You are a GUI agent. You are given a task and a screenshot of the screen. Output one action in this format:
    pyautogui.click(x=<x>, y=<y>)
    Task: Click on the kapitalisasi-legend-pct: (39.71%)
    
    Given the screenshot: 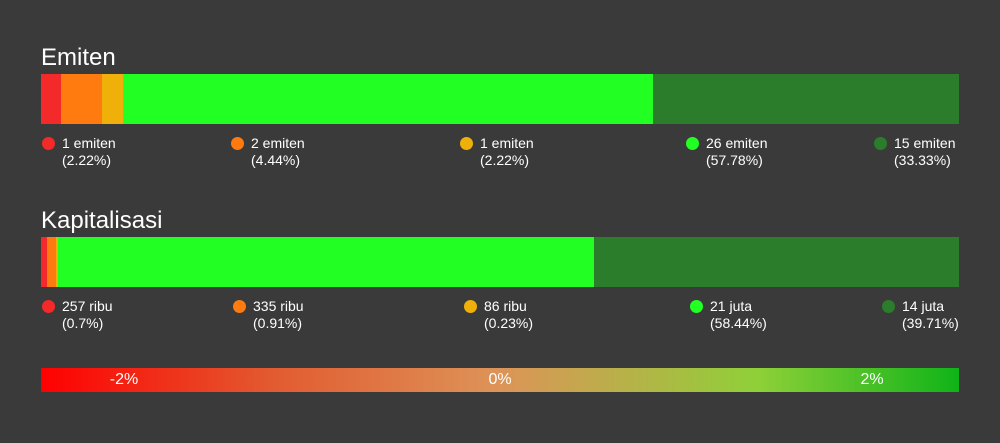 What is the action you would take?
    pyautogui.click(x=930, y=323)
    